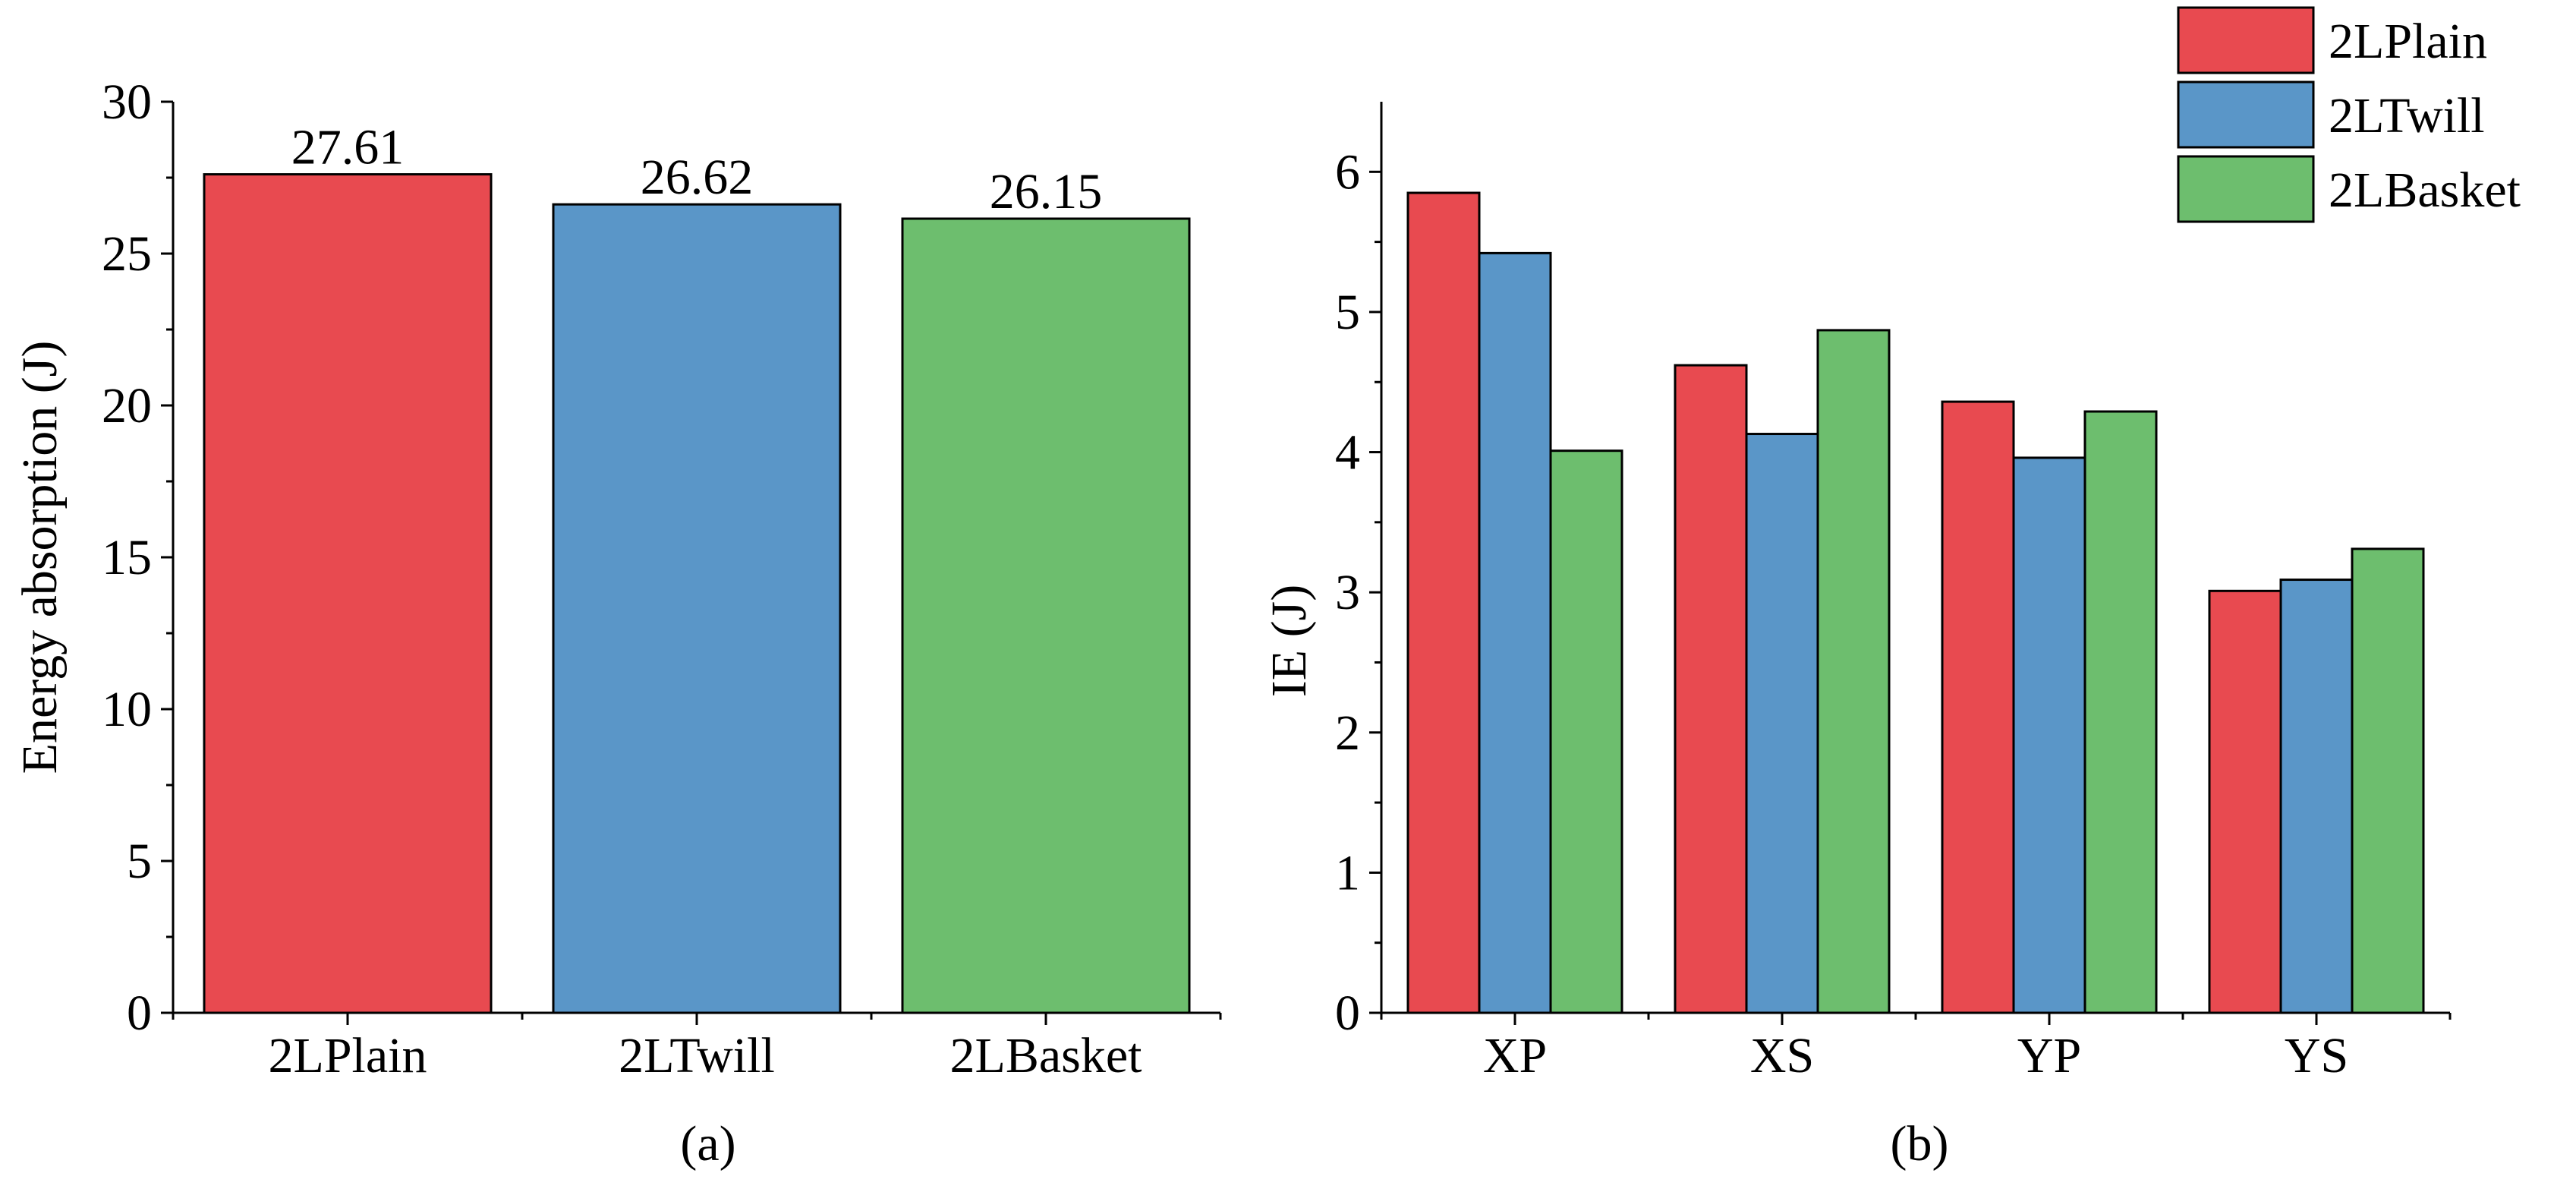  Describe the element at coordinates (697, 177) in the screenshot. I see `data-label-2ltwill: 26.62` at that location.